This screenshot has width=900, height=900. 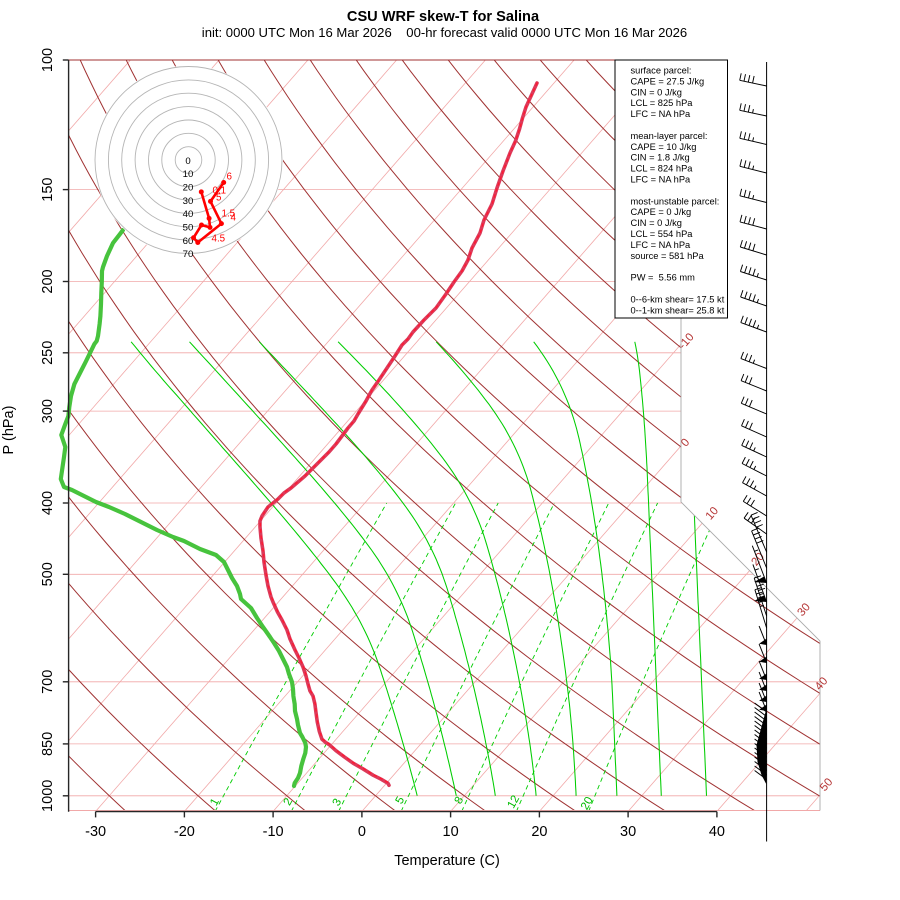 What do you see at coordinates (95, 832) in the screenshot?
I see `svg-text: -30` at bounding box center [95, 832].